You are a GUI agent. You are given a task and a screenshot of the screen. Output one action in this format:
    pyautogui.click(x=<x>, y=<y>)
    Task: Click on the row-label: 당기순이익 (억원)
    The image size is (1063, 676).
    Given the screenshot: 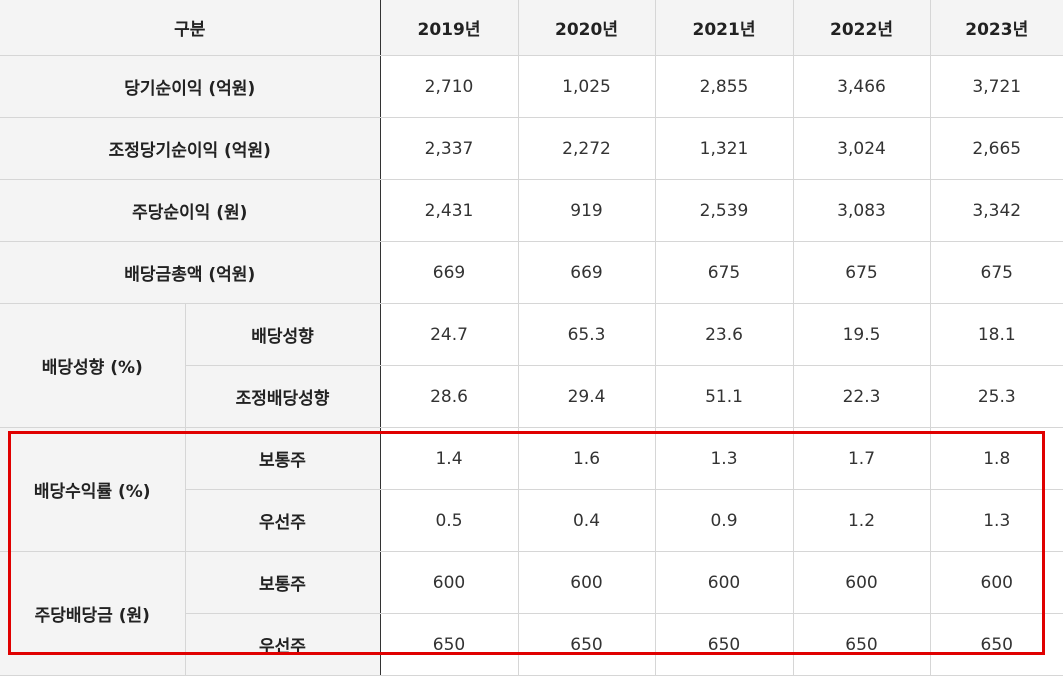 What is the action you would take?
    pyautogui.click(x=190, y=86)
    